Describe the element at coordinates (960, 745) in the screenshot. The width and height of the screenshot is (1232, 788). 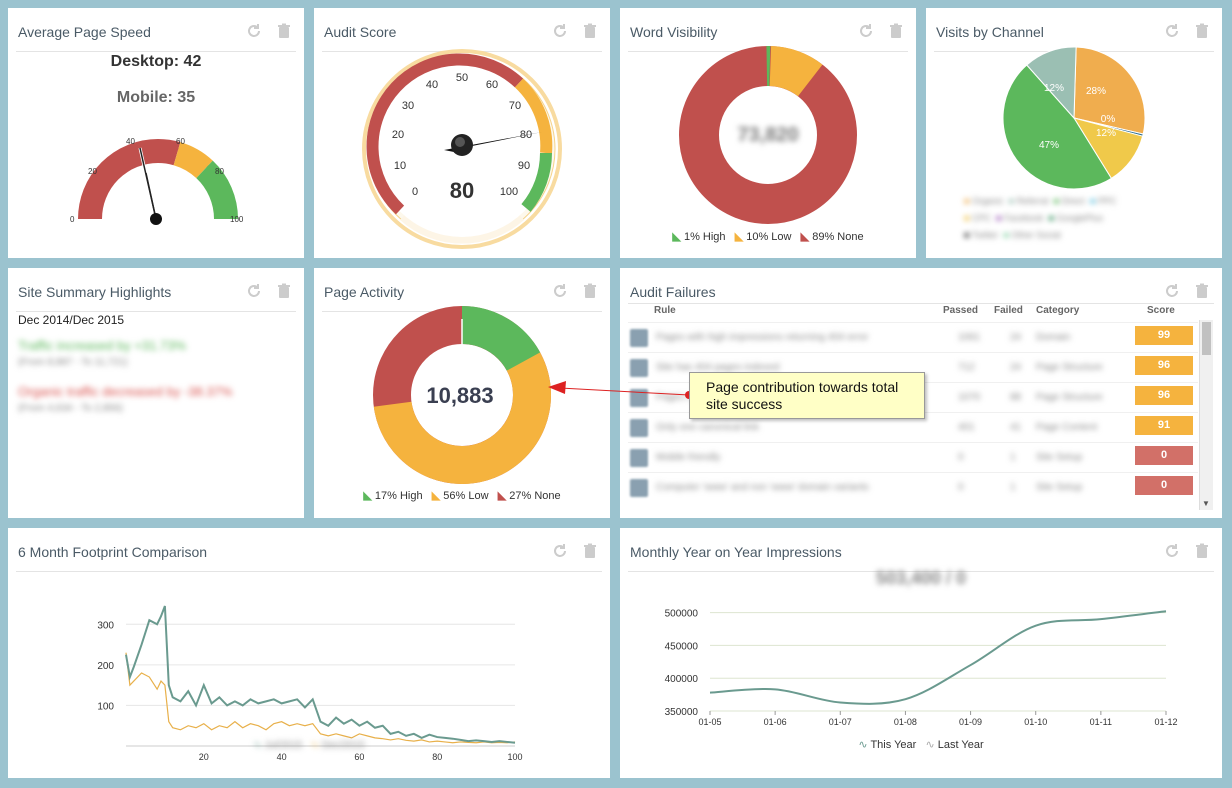
I see `legend-item: Last Year` at that location.